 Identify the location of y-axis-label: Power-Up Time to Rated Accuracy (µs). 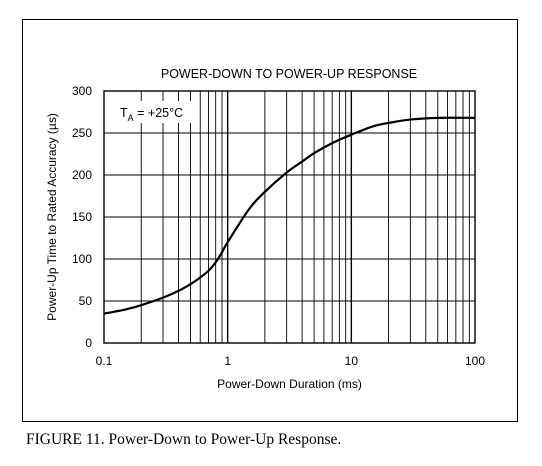
(52, 217).